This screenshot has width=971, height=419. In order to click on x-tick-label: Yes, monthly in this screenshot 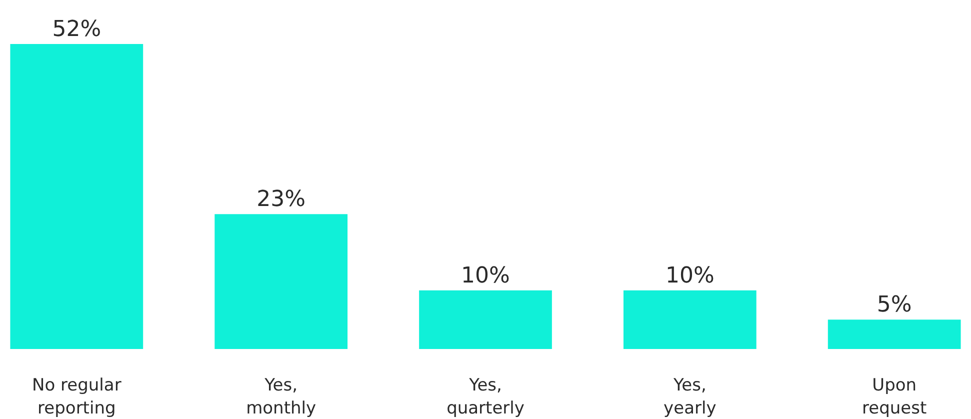, I will do `click(281, 397)`.